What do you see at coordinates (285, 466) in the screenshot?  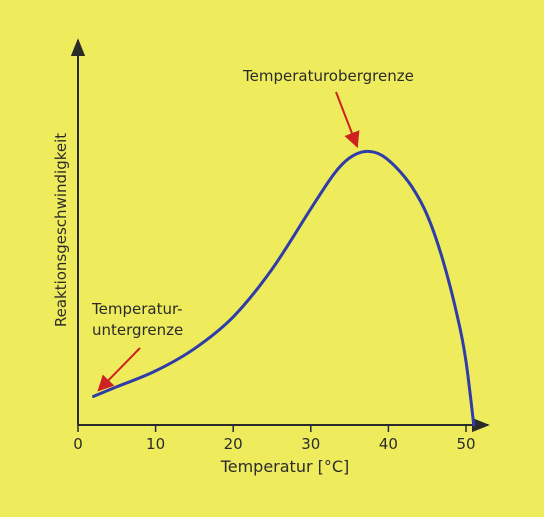 I see `x-axis-label: Temperatur [°C]` at bounding box center [285, 466].